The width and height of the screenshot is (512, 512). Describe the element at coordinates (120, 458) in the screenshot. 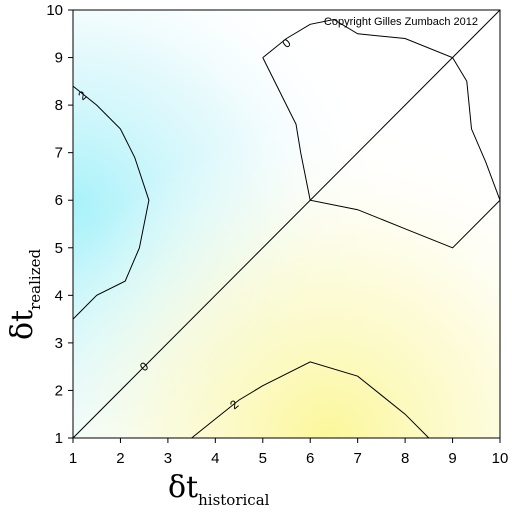

I see `x-tick-label: 2` at that location.